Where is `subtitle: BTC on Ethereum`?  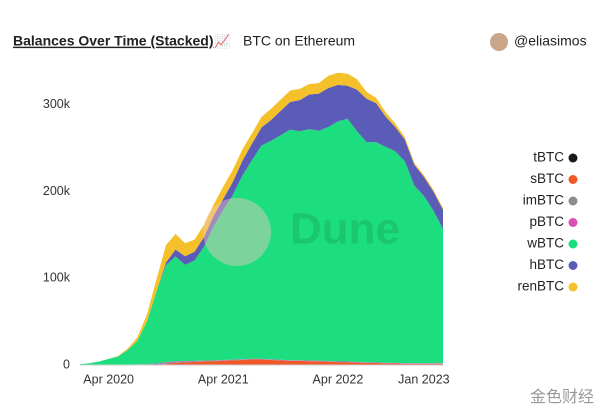 subtitle: BTC on Ethereum is located at coordinates (299, 41).